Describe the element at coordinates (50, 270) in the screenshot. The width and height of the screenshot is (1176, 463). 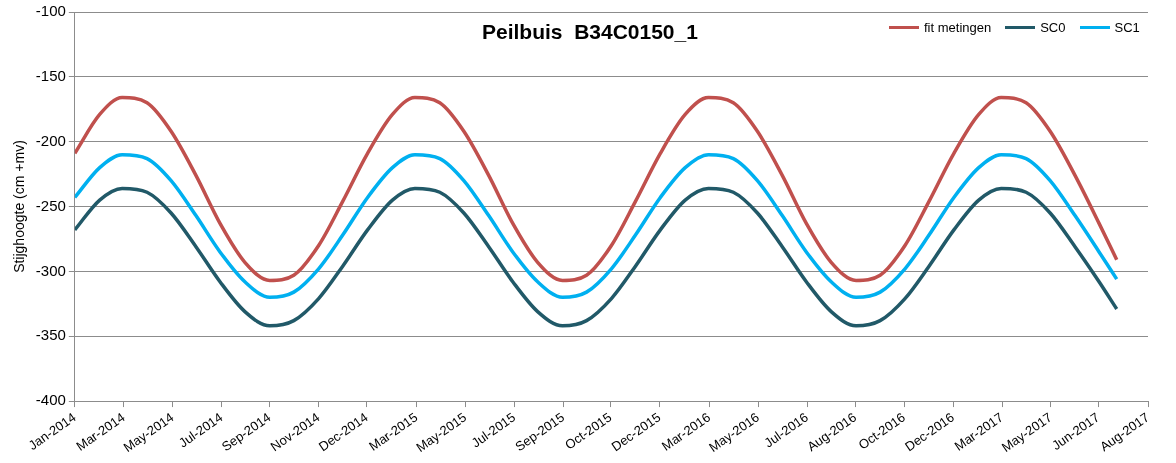
I see `y-tick-label: -300` at that location.